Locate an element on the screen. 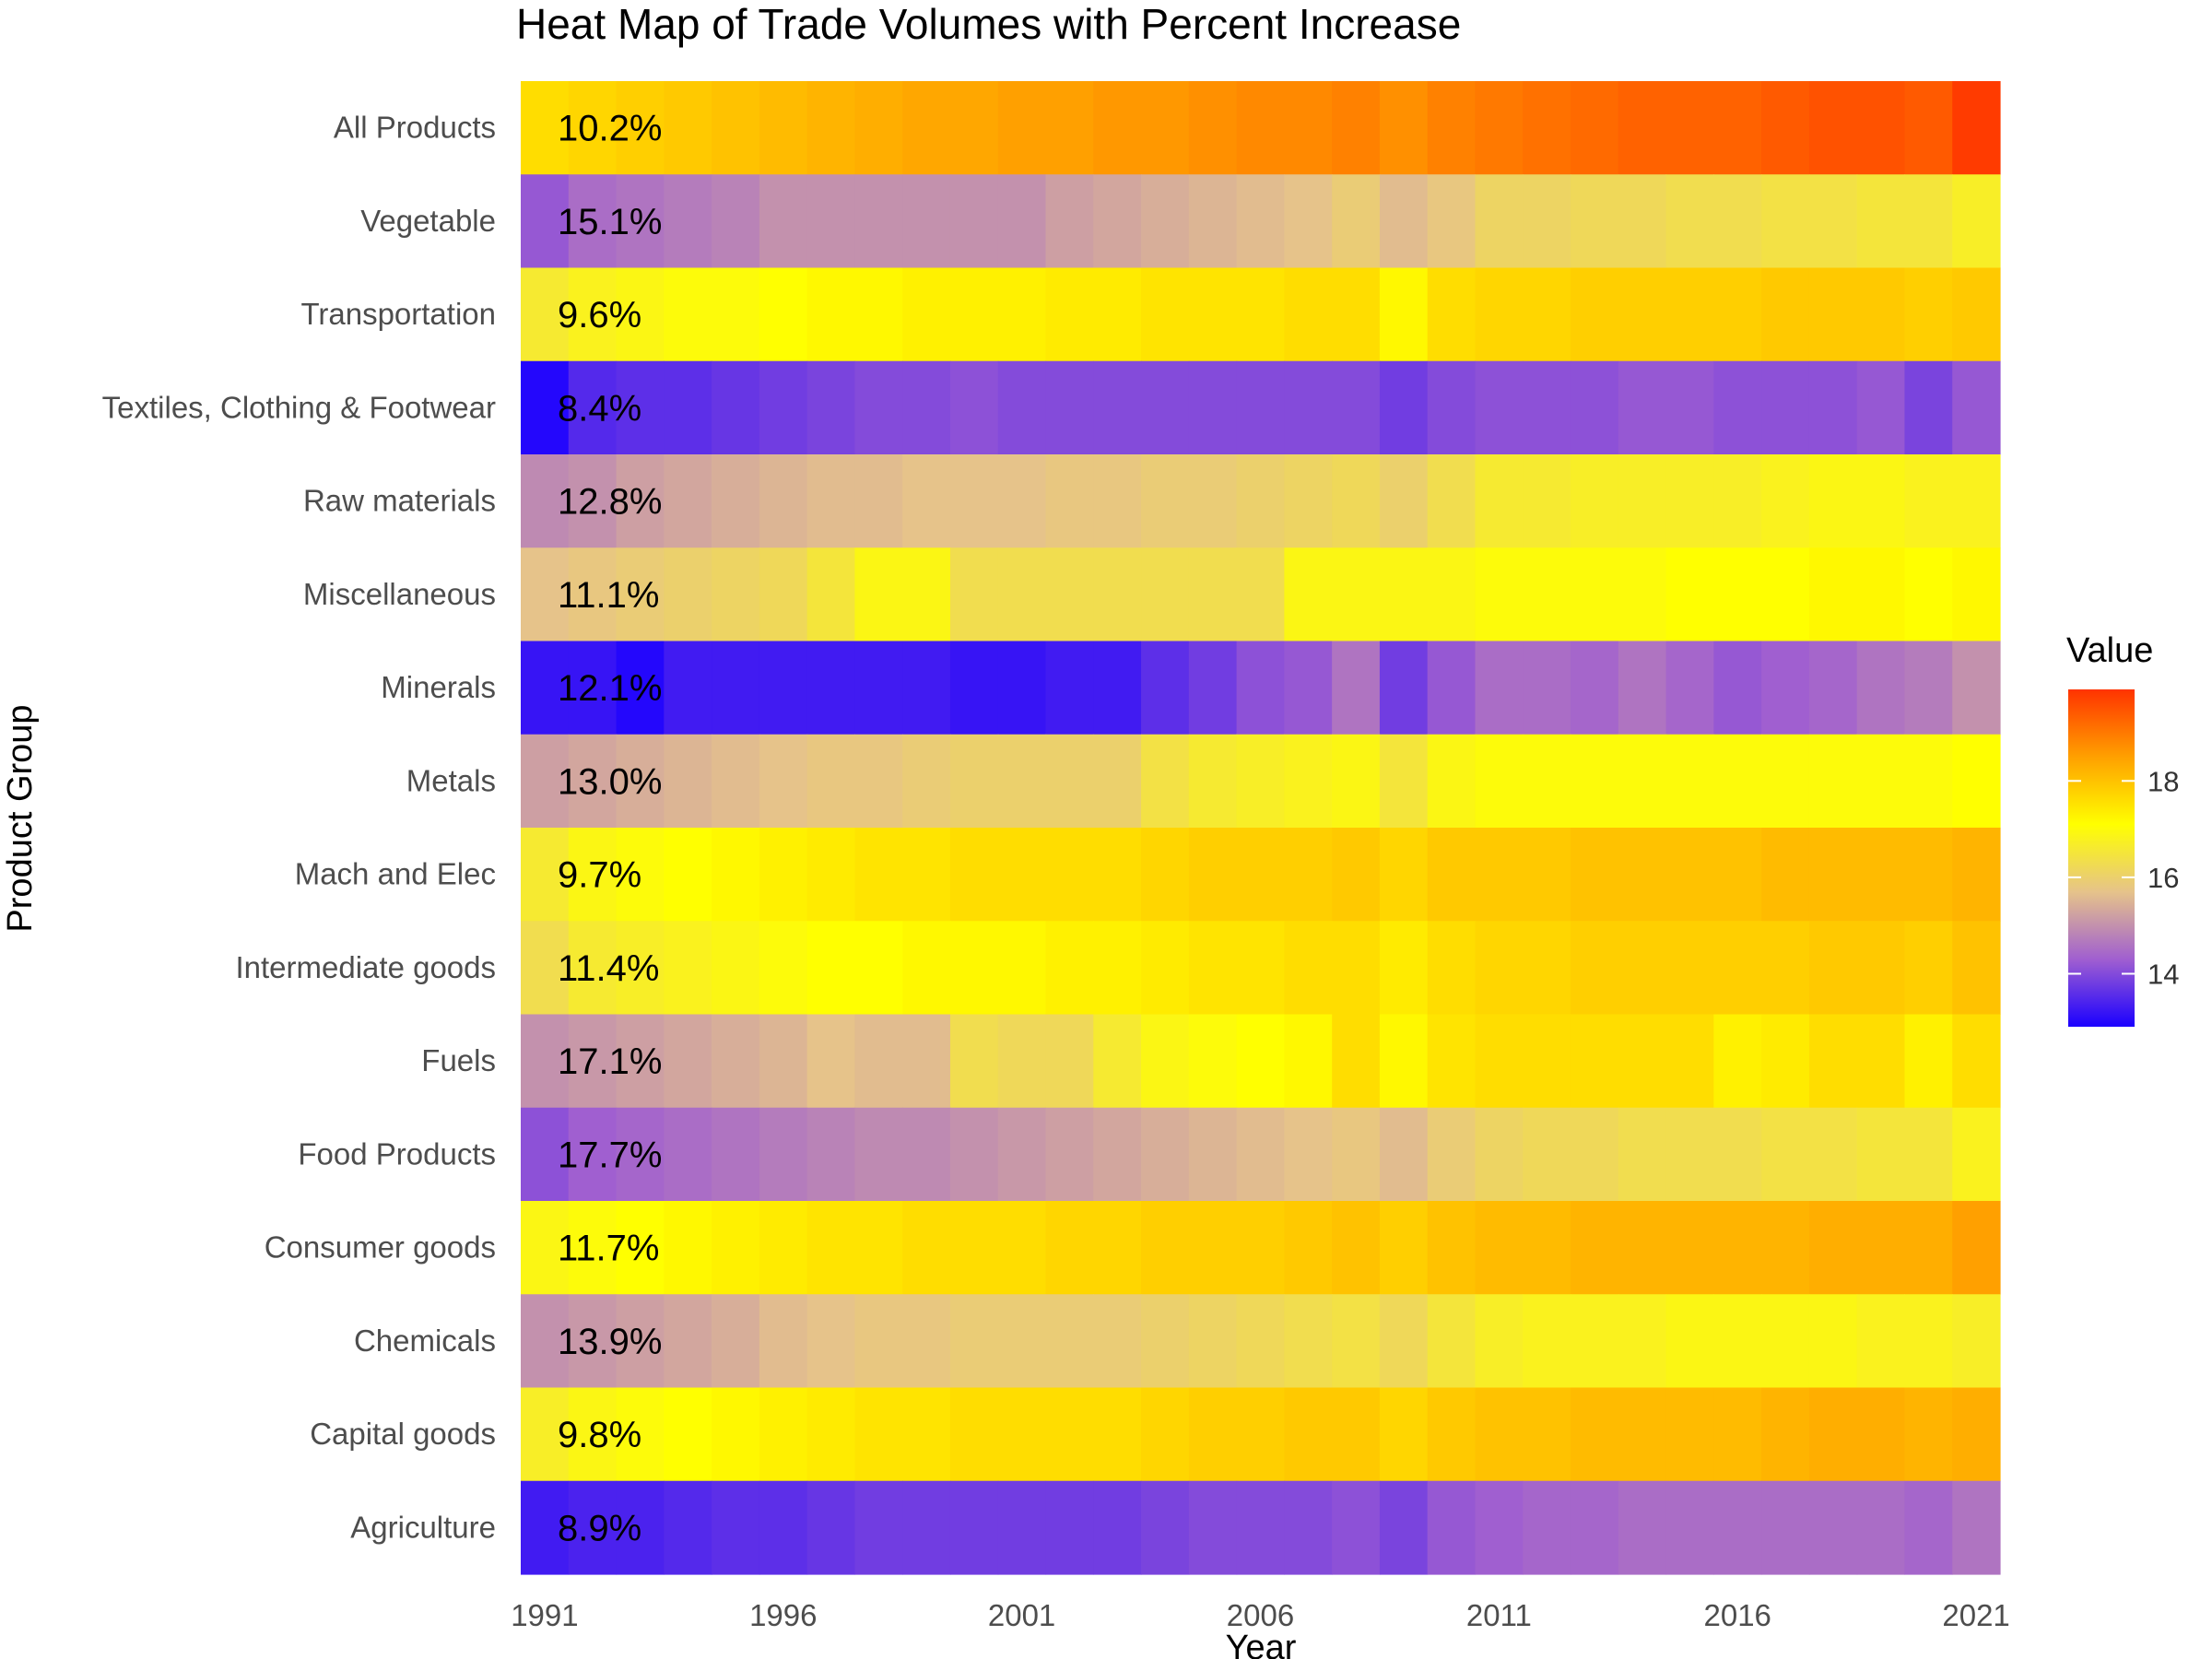  x-tick-label: 1991 is located at coordinates (544, 1615).